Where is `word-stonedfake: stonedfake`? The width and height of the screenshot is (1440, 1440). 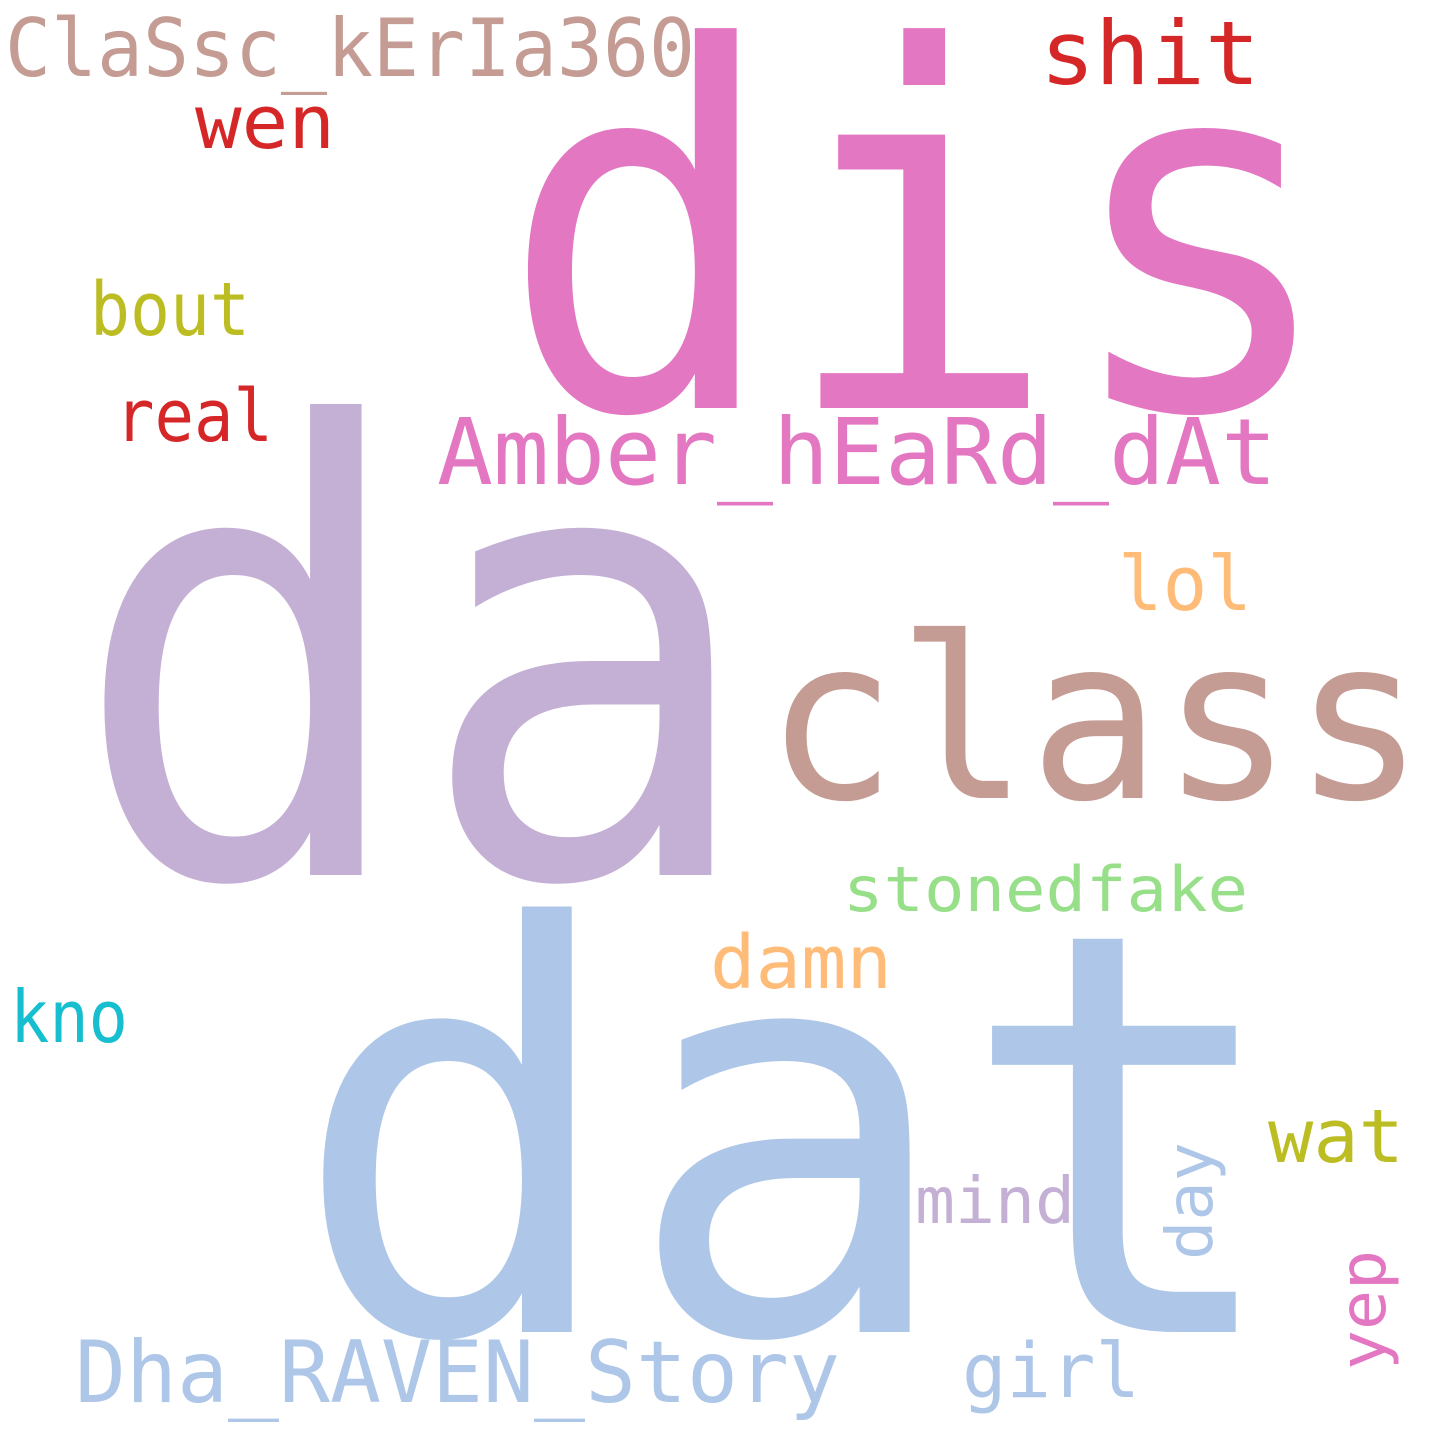
word-stonedfake: stonedfake is located at coordinates (1045, 889).